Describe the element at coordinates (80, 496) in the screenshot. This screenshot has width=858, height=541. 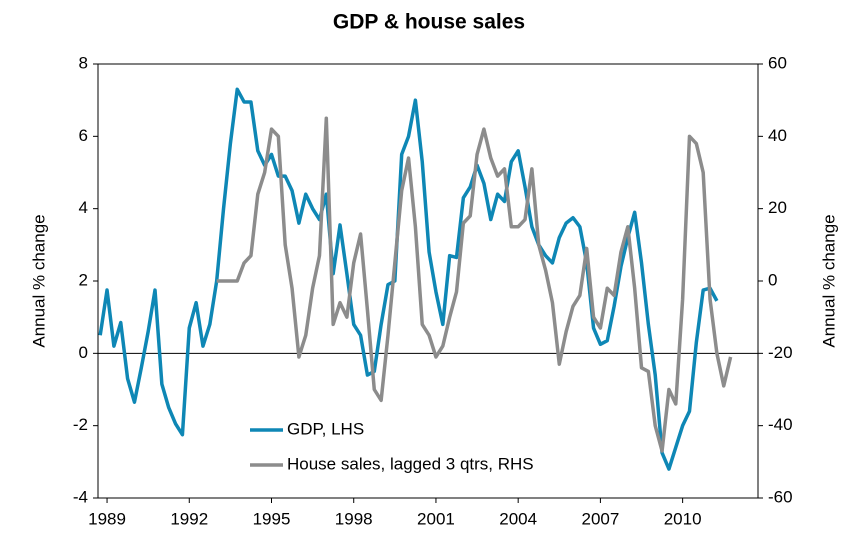
I see `y-tick-label: -4` at that location.